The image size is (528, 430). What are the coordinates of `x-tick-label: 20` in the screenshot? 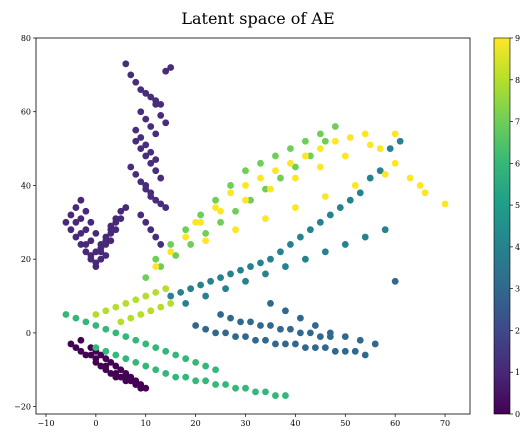 It's located at (196, 423).